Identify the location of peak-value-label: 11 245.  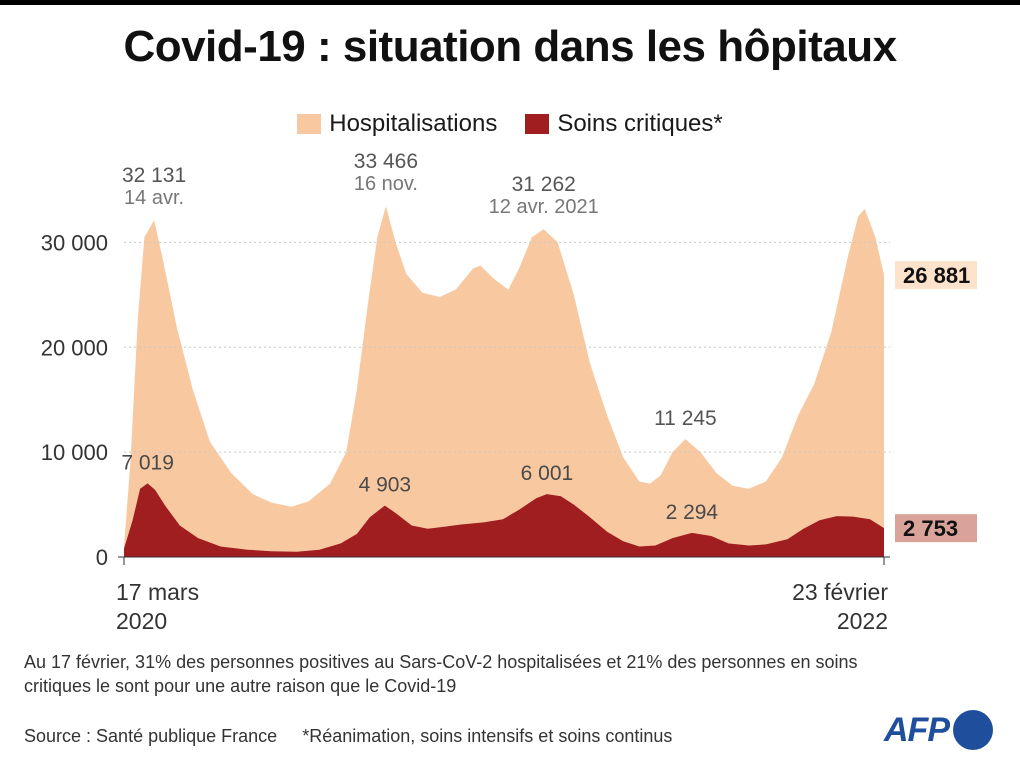
(685, 418).